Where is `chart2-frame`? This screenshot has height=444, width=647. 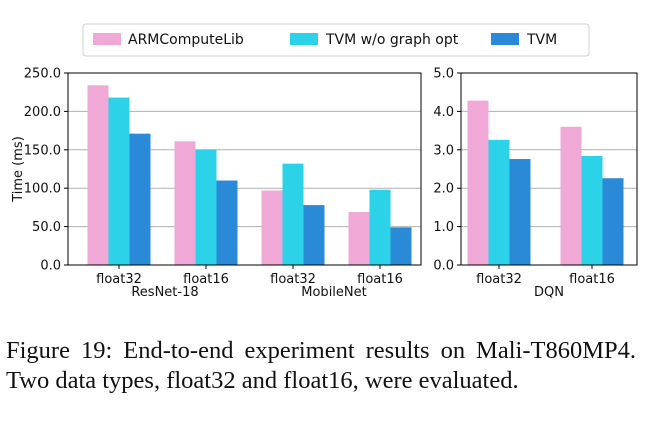
chart2-frame is located at coordinates (549, 169).